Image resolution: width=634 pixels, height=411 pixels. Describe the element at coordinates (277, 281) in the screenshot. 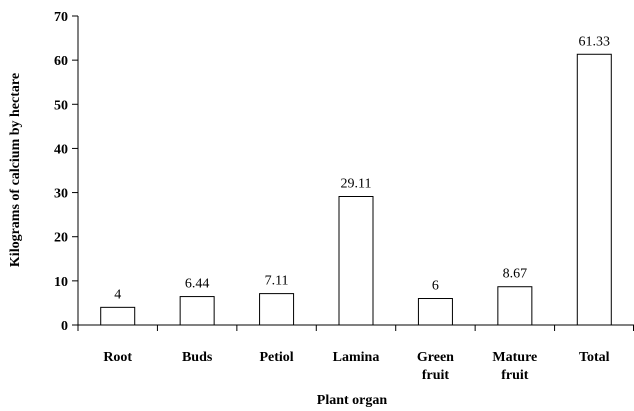

I see `data-label: 7.11` at that location.